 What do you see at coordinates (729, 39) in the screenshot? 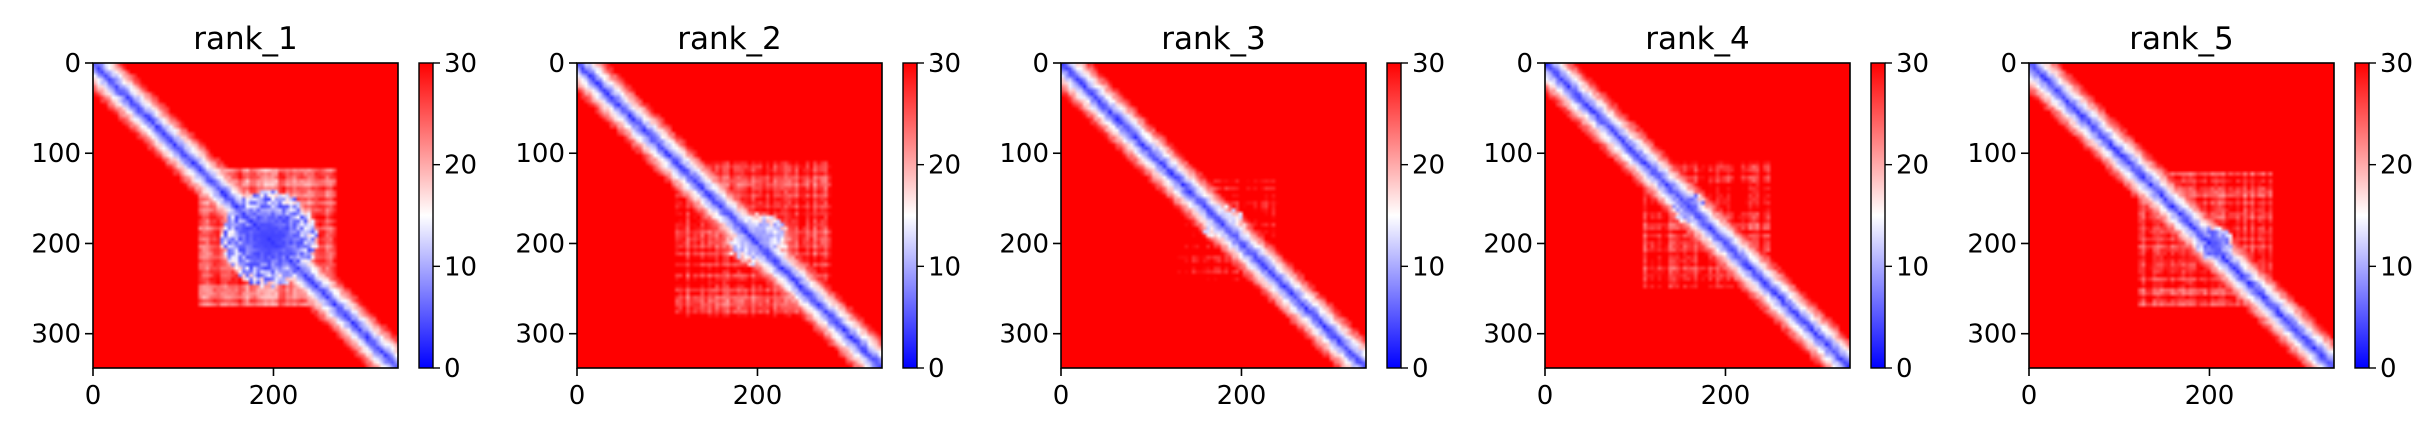
I see `panel-title: rank_2` at bounding box center [729, 39].